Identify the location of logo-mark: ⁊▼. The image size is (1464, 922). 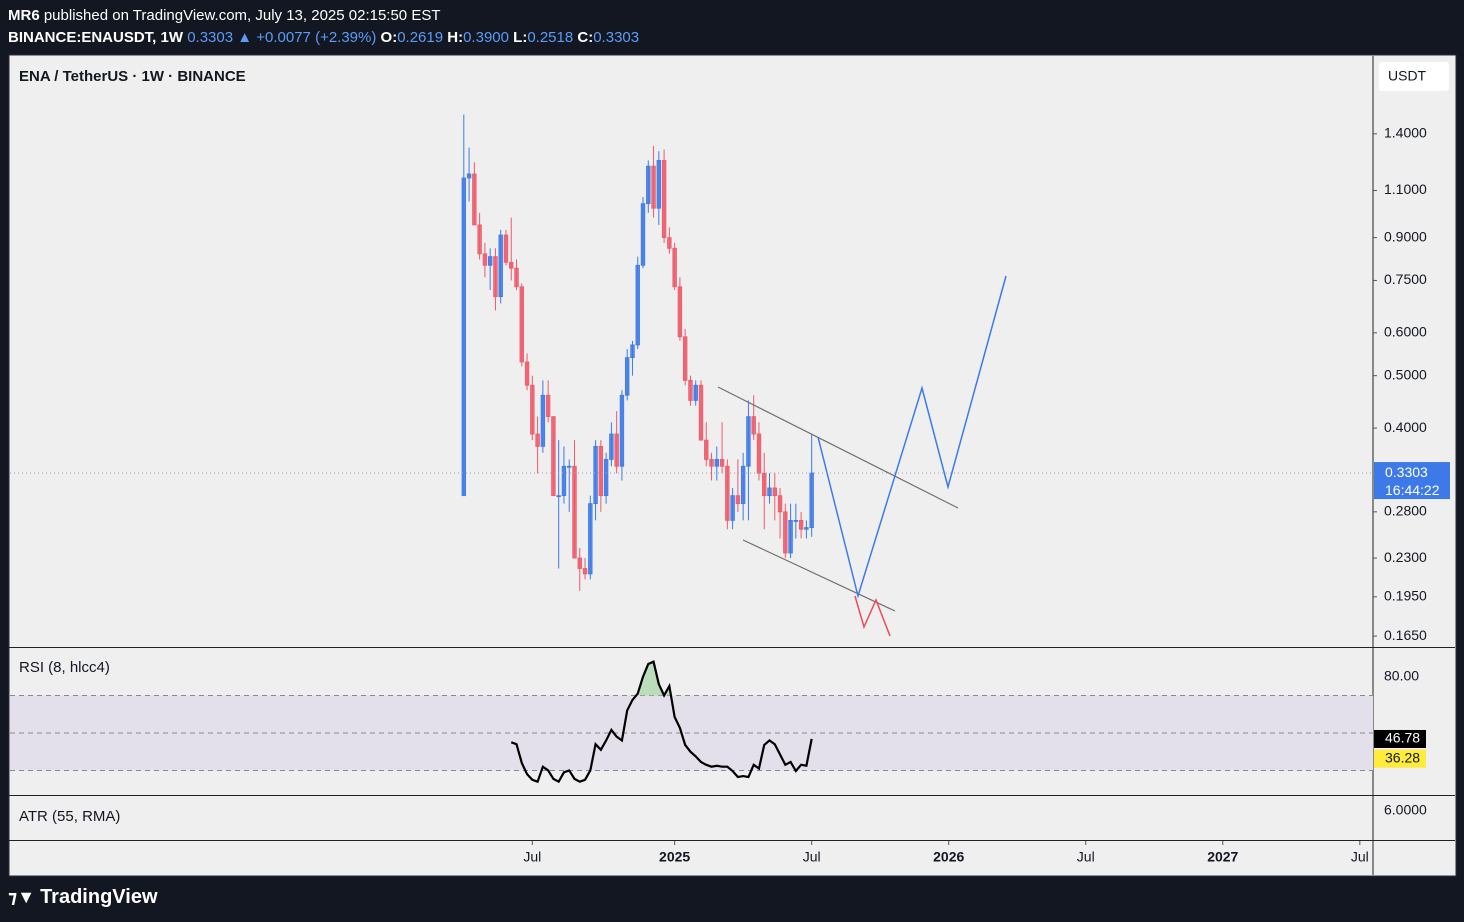
(24, 897).